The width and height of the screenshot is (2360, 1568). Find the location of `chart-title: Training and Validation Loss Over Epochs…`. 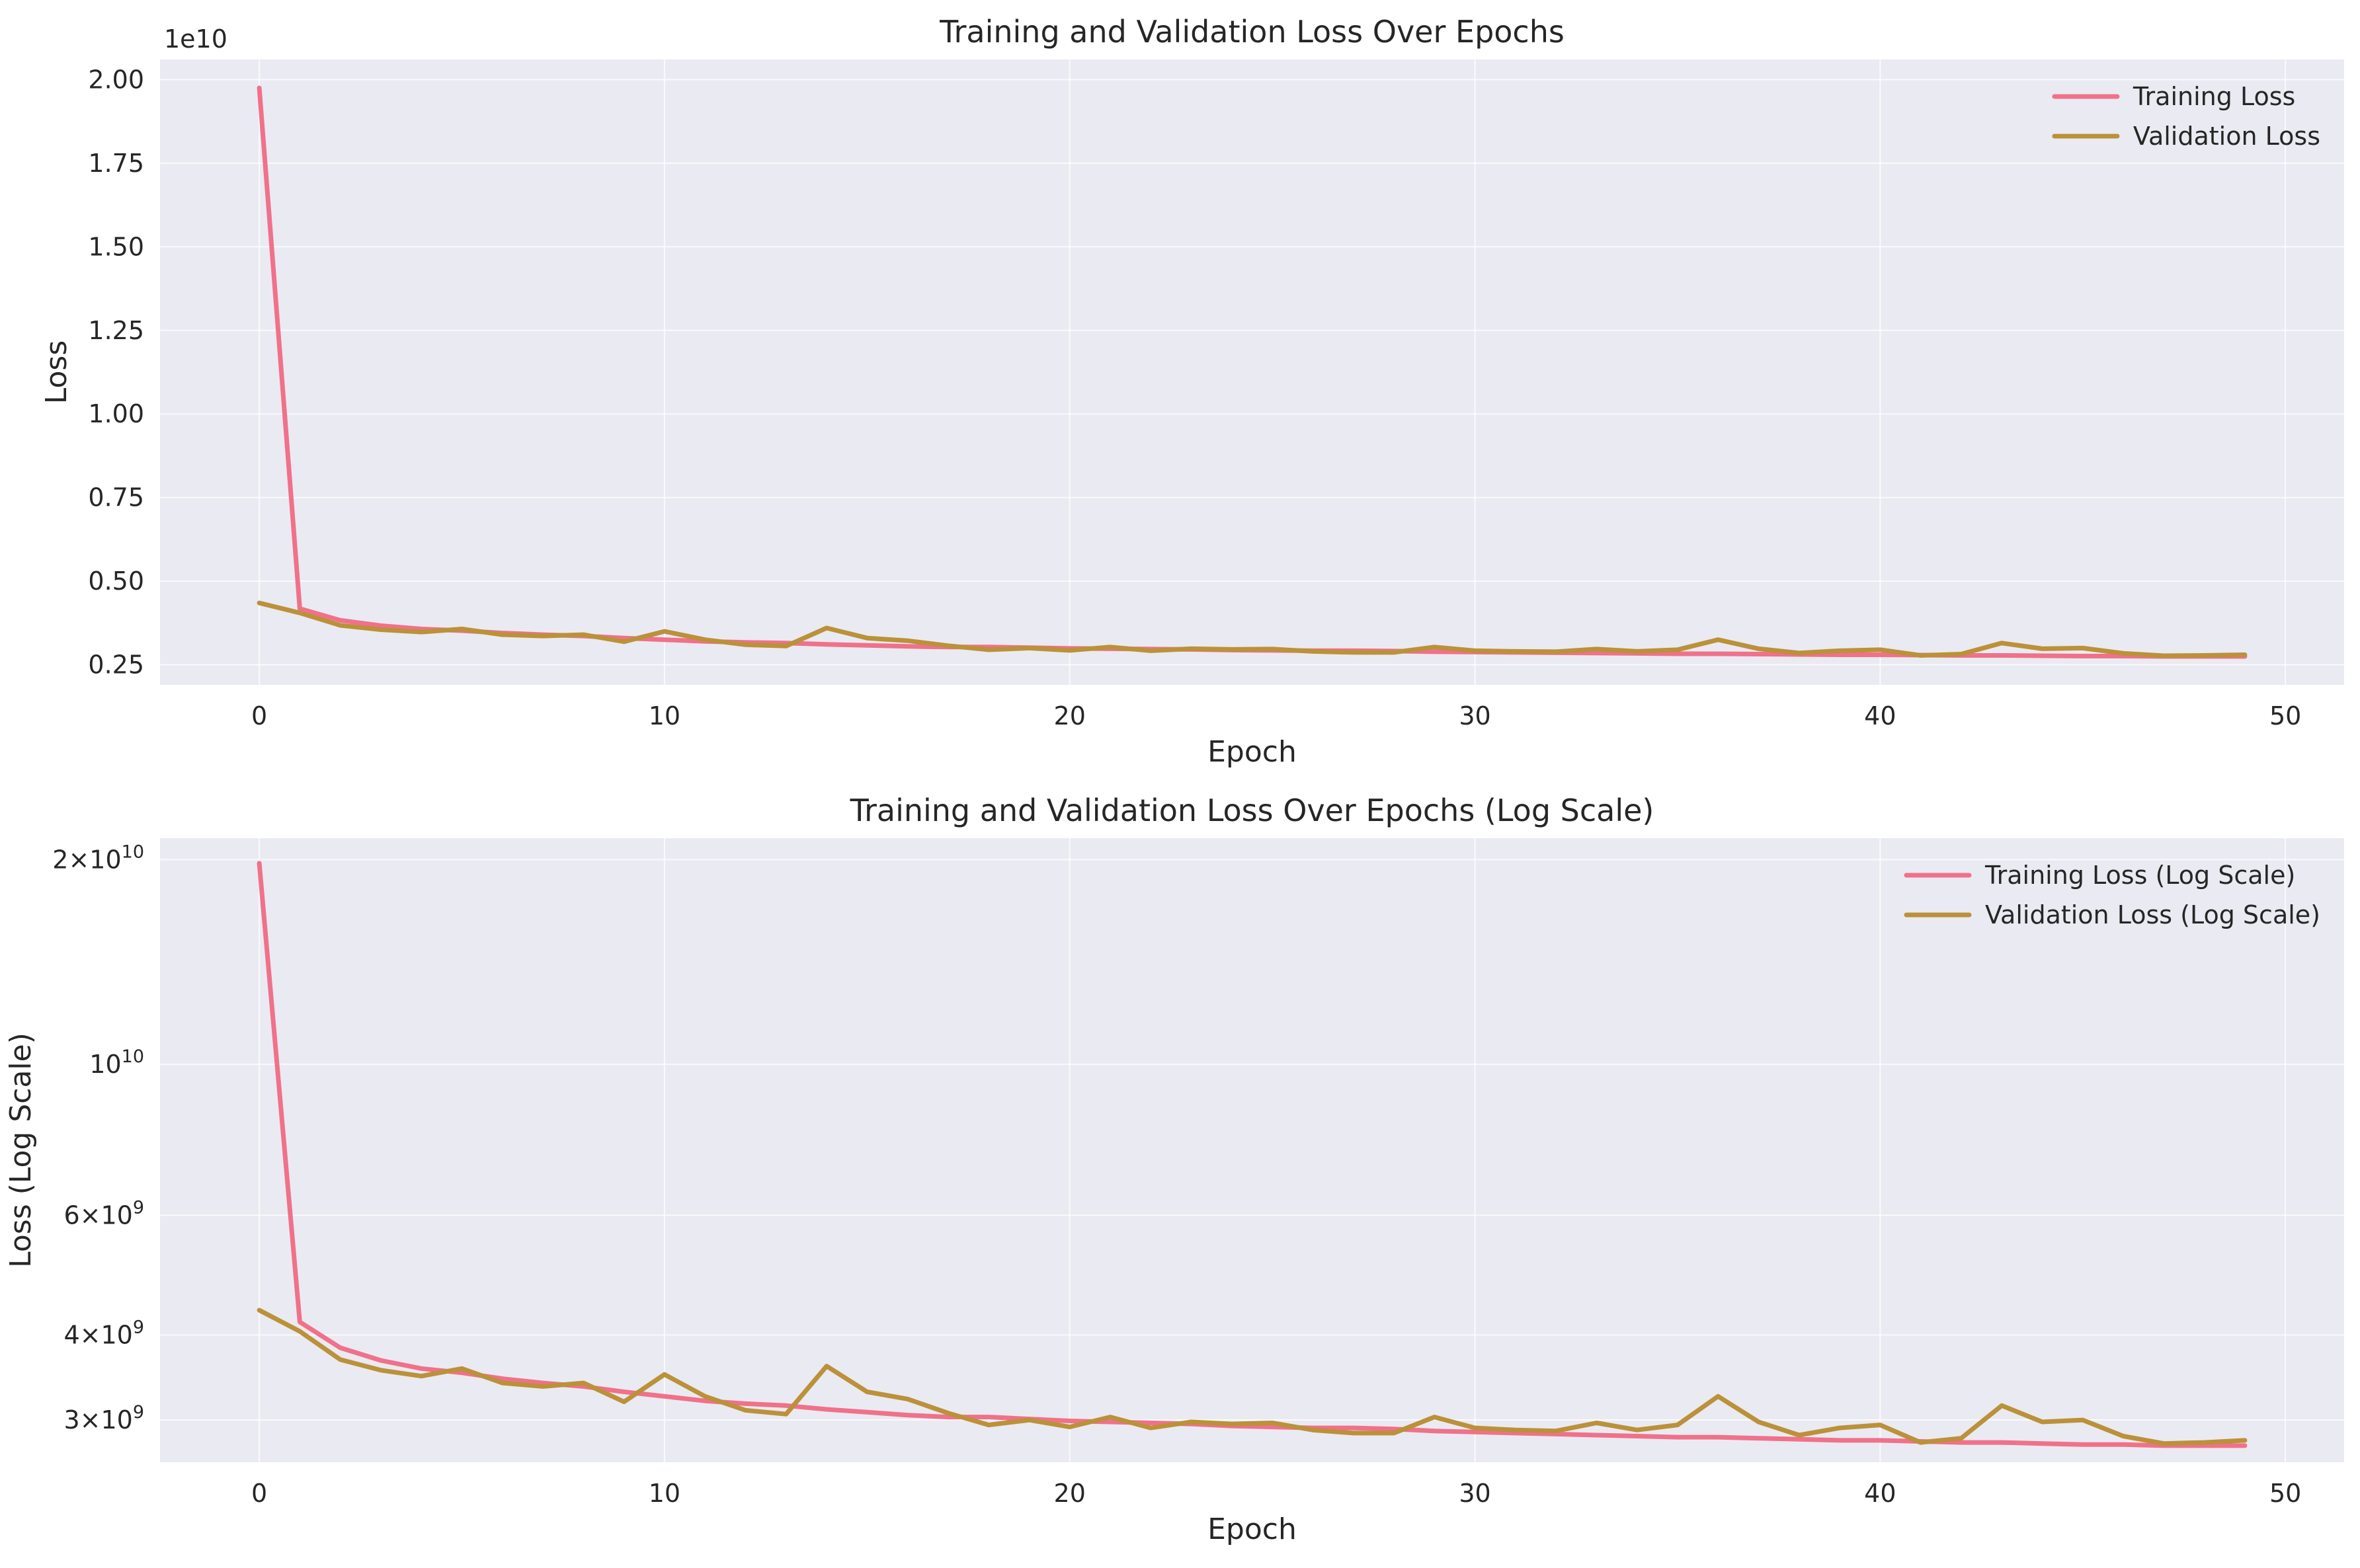

chart-title: Training and Validation Loss Over Epochs… is located at coordinates (1252, 810).